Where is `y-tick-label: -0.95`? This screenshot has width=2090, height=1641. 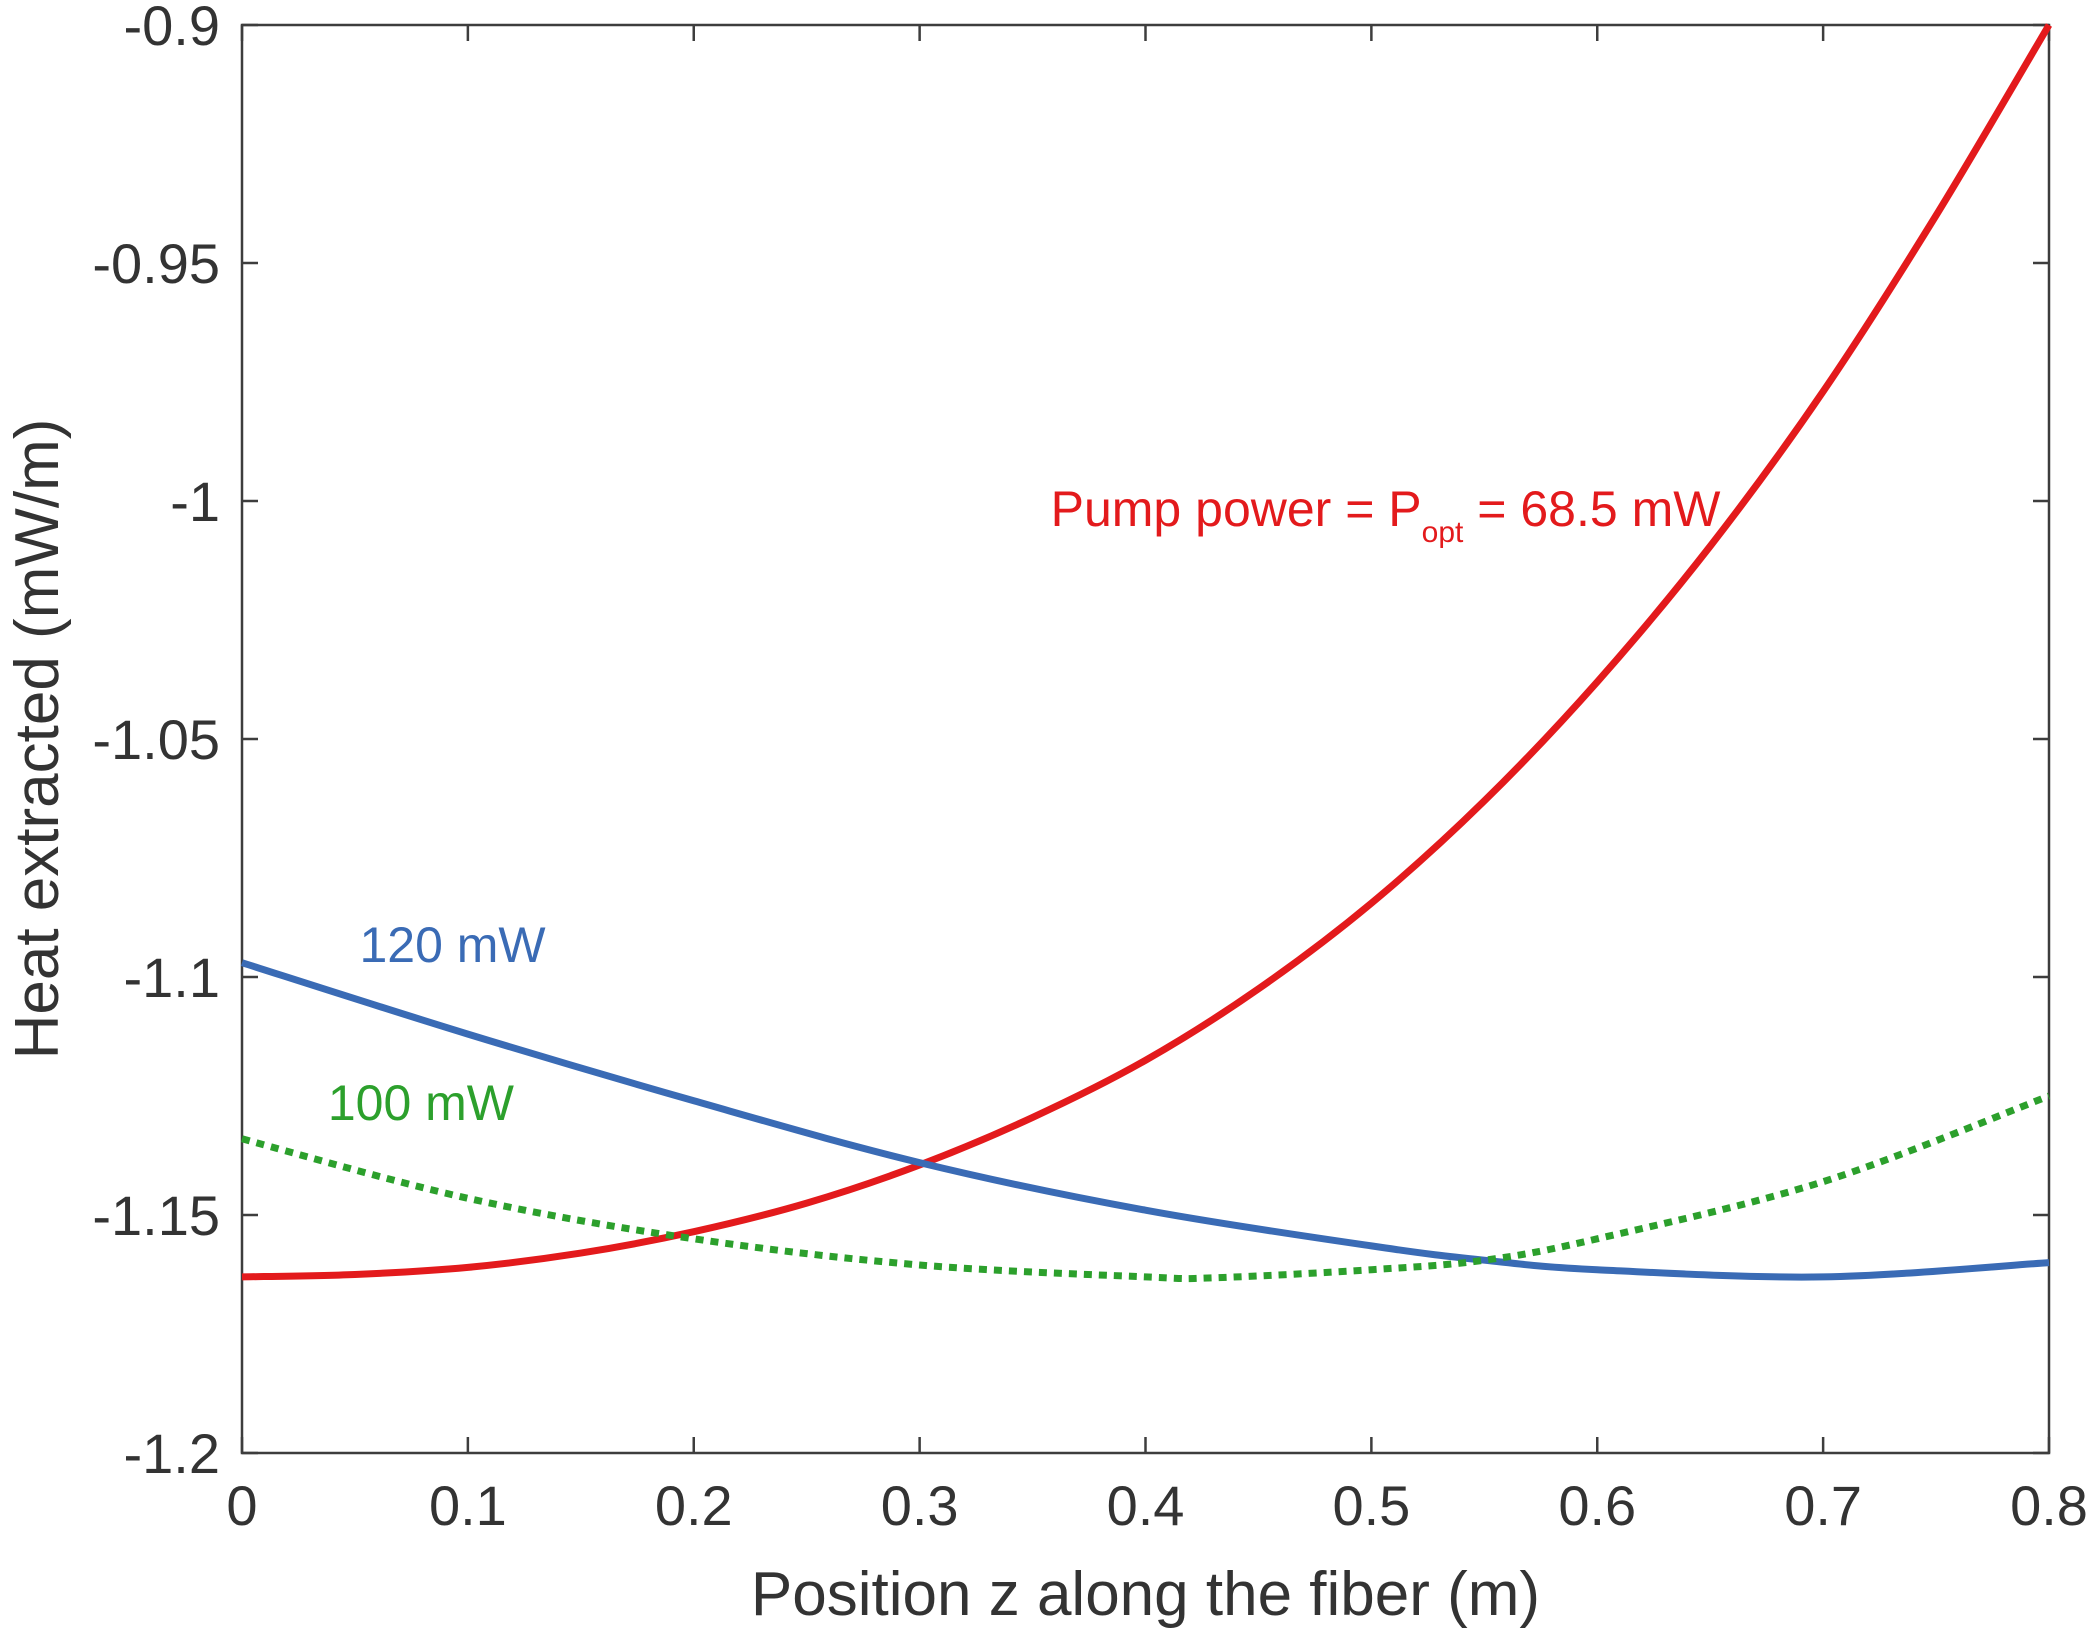 y-tick-label: -0.95 is located at coordinates (156, 263).